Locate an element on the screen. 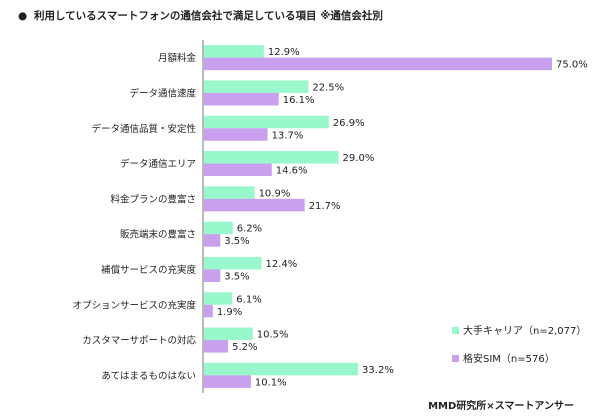 The height and width of the screenshot is (418, 600). legend-label: 大手キャリア（n=2,077） is located at coordinates (524, 330).